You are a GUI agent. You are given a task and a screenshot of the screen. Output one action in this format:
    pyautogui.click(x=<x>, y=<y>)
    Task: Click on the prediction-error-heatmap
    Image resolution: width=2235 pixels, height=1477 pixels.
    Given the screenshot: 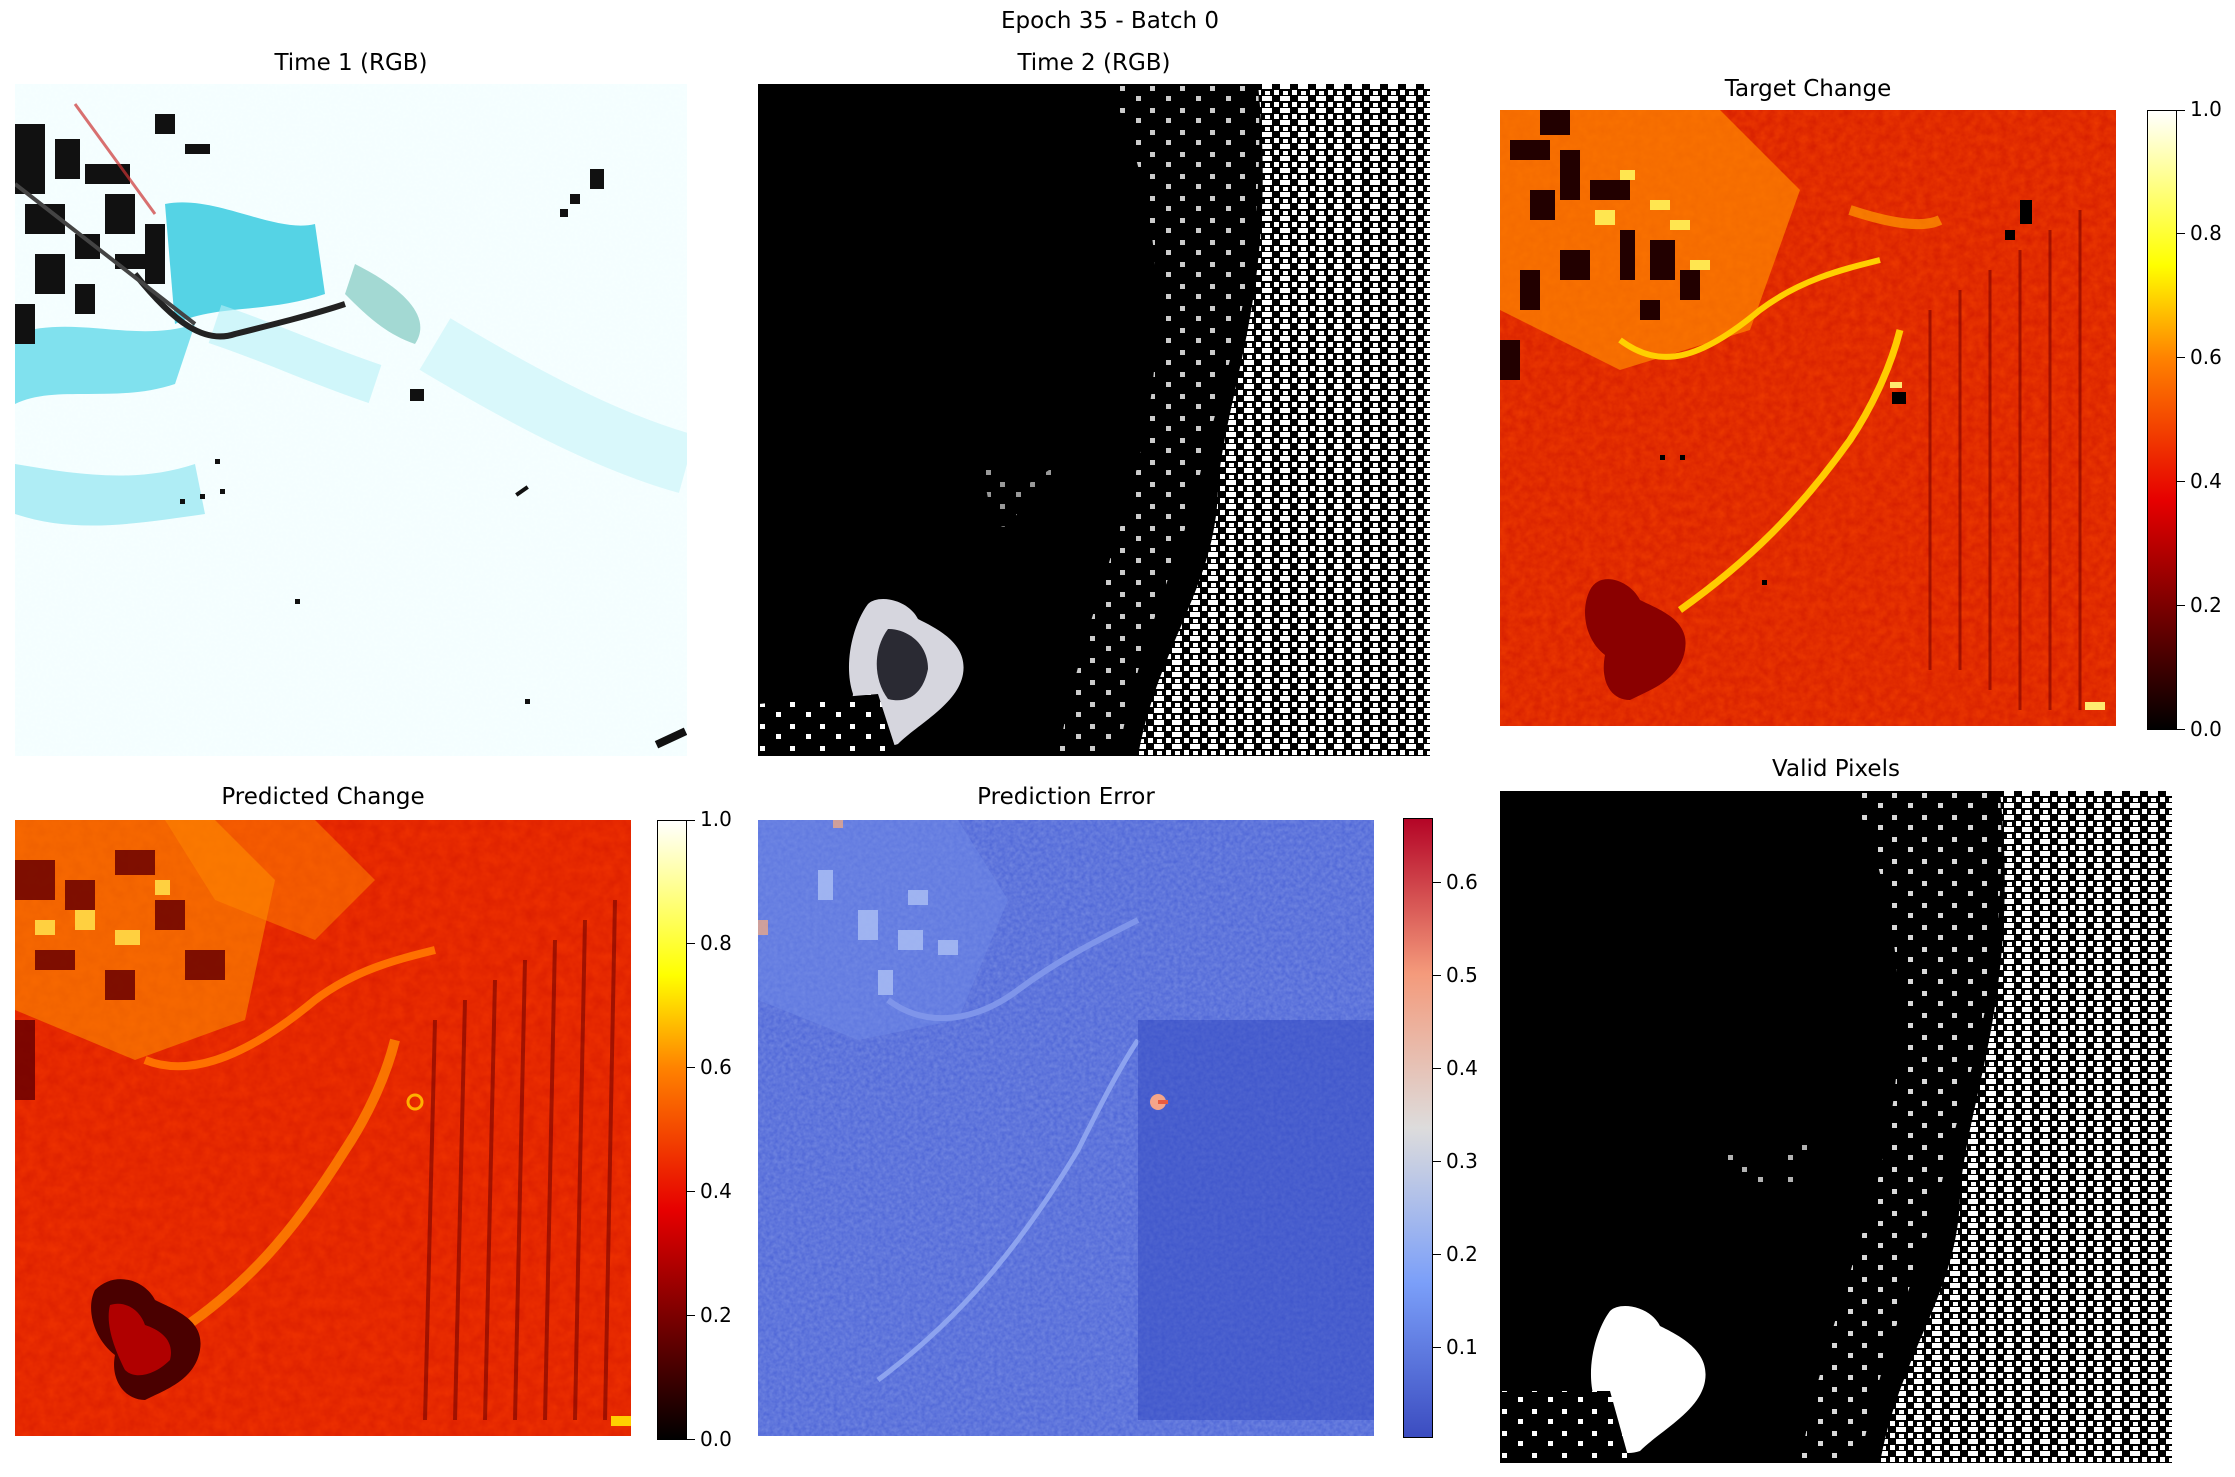 What is the action you would take?
    pyautogui.click(x=1066, y=1128)
    